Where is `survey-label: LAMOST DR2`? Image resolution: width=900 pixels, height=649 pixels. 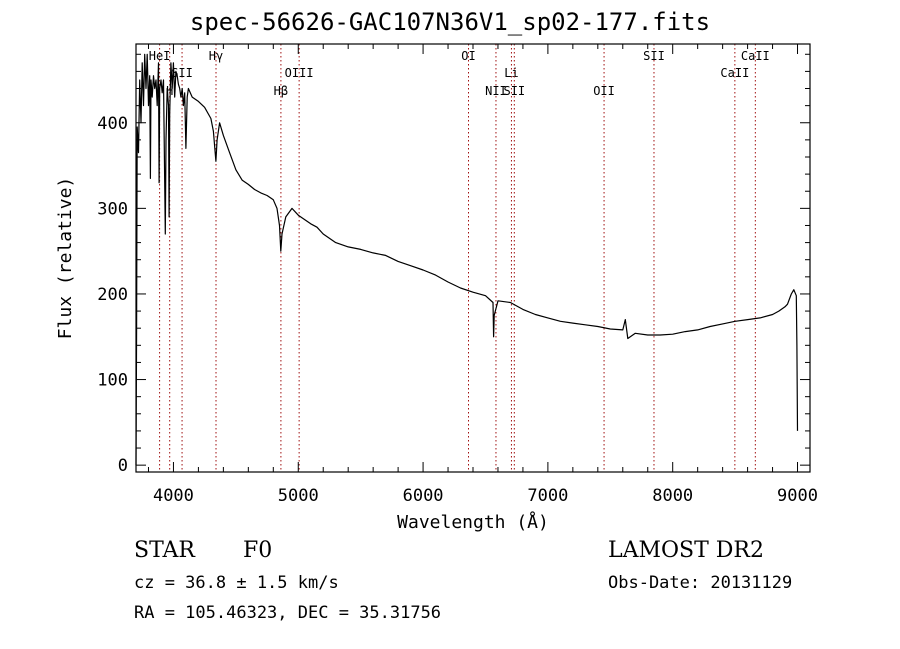 survey-label: LAMOST DR2 is located at coordinates (686, 550).